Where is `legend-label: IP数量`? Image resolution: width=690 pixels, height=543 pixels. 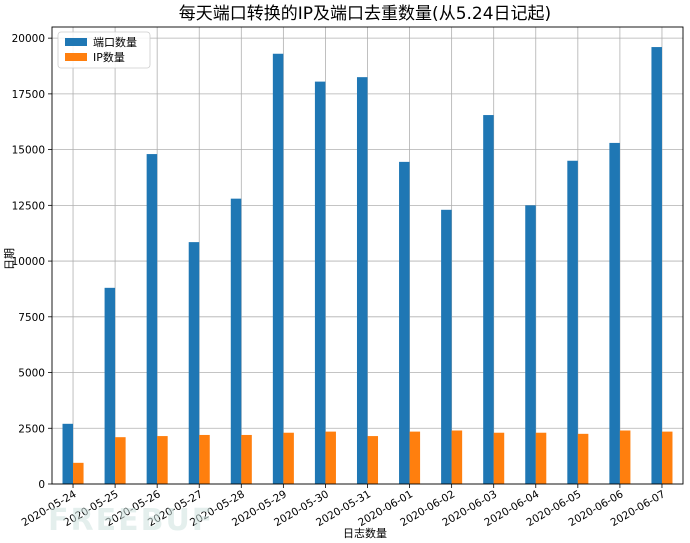 legend-label: IP数量 is located at coordinates (109, 57).